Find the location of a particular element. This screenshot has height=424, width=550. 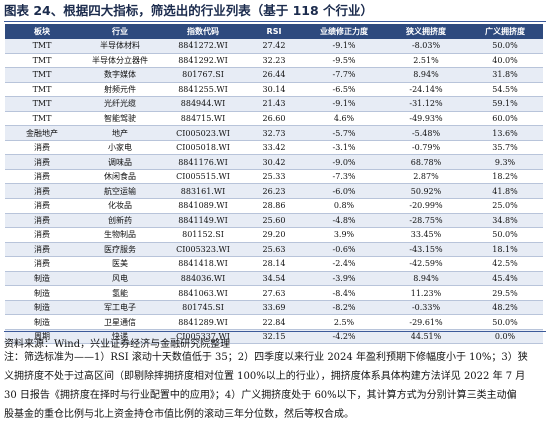

table-cell: 光纤光缆 is located at coordinates (120, 104).